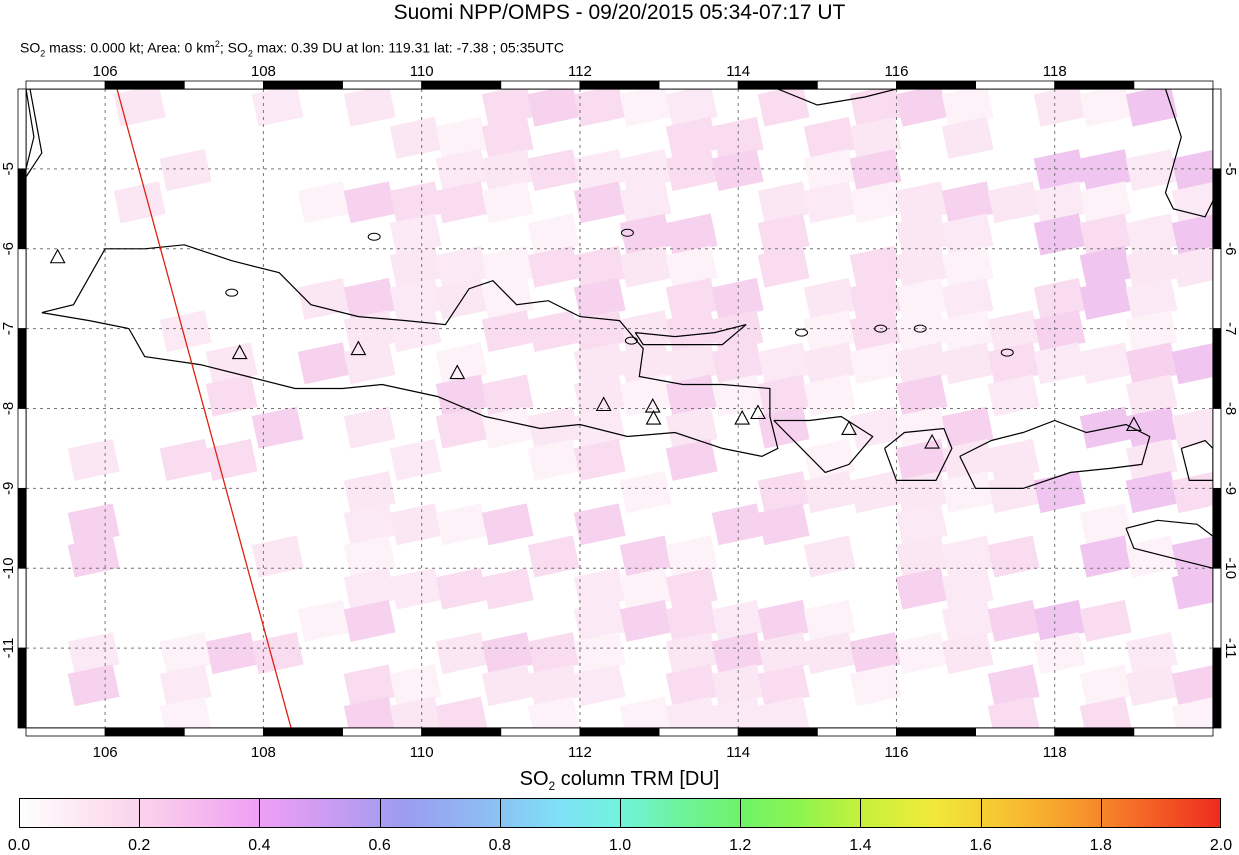  What do you see at coordinates (980, 845) in the screenshot?
I see `colorbar-tick-label: 1.6` at bounding box center [980, 845].